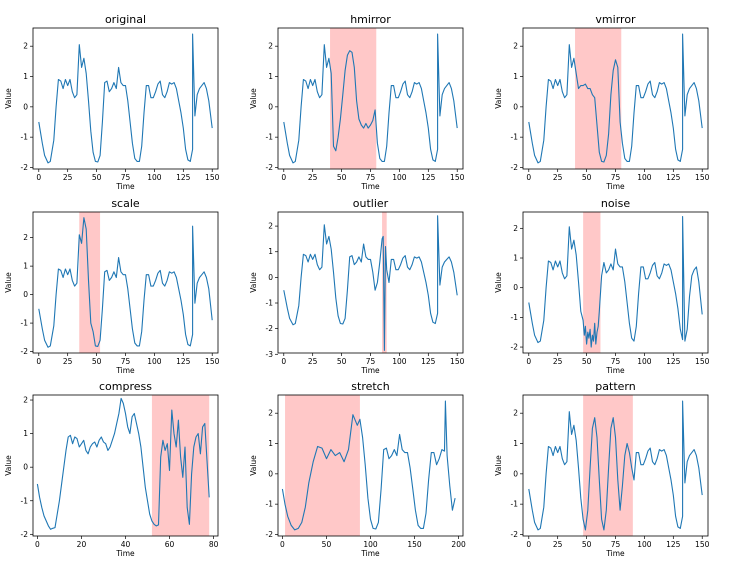 This screenshot has height=561, width=729. I want to click on subplot-compress: compress 0 20 40 60 80 -2 -1 0 1 2 Time Value, so click(111, 469).